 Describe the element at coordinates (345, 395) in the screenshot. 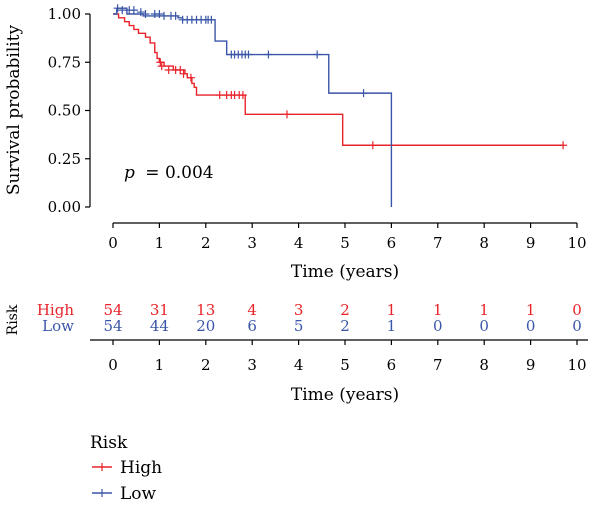

I see `risk-x-axis-label: Time (years)` at that location.